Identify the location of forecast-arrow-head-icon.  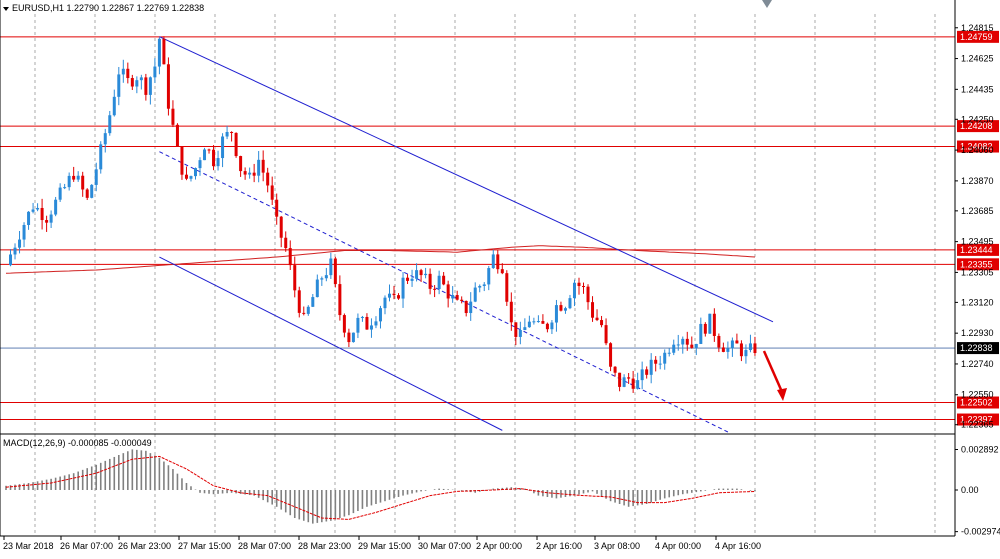
(782, 394).